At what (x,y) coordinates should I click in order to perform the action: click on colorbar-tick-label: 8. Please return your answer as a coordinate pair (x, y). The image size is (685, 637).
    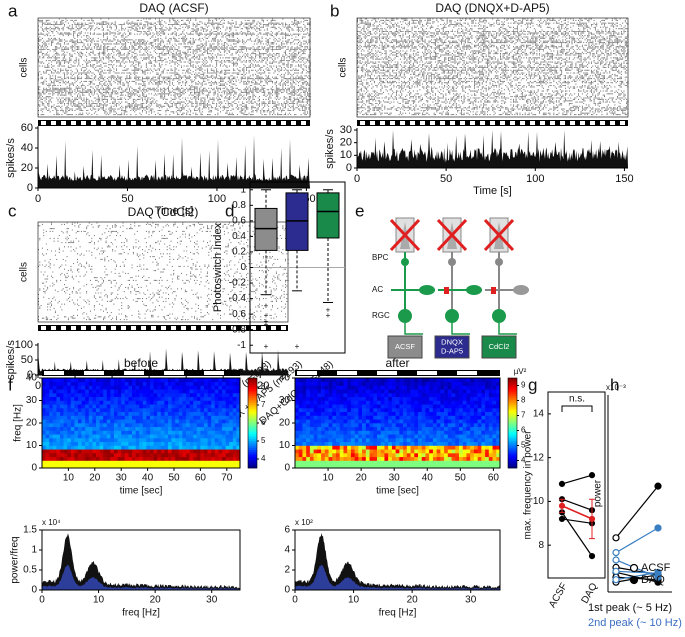
    Looking at the image, I should click on (523, 400).